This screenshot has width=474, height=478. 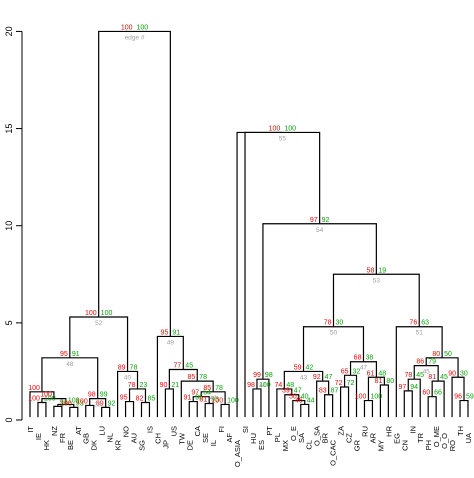 What do you see at coordinates (299, 400) in the screenshot?
I see `au-value: 46` at bounding box center [299, 400].